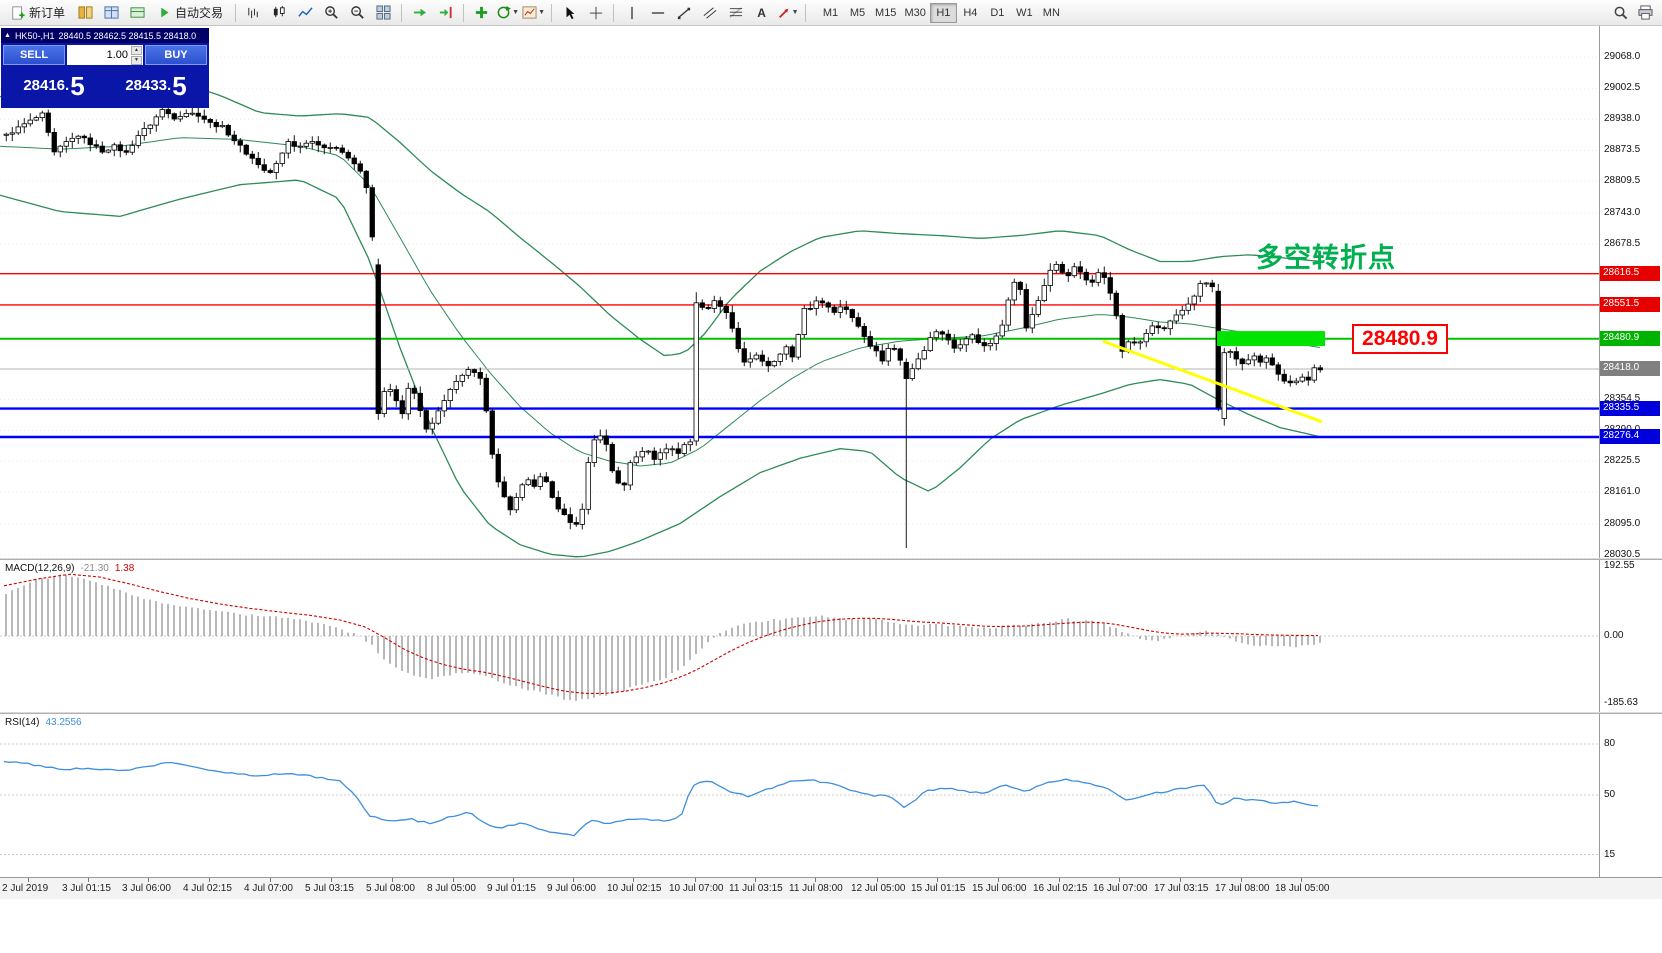 Image resolution: width=1662 pixels, height=953 pixels. What do you see at coordinates (735, 13) in the screenshot?
I see `fibonacci-button` at bounding box center [735, 13].